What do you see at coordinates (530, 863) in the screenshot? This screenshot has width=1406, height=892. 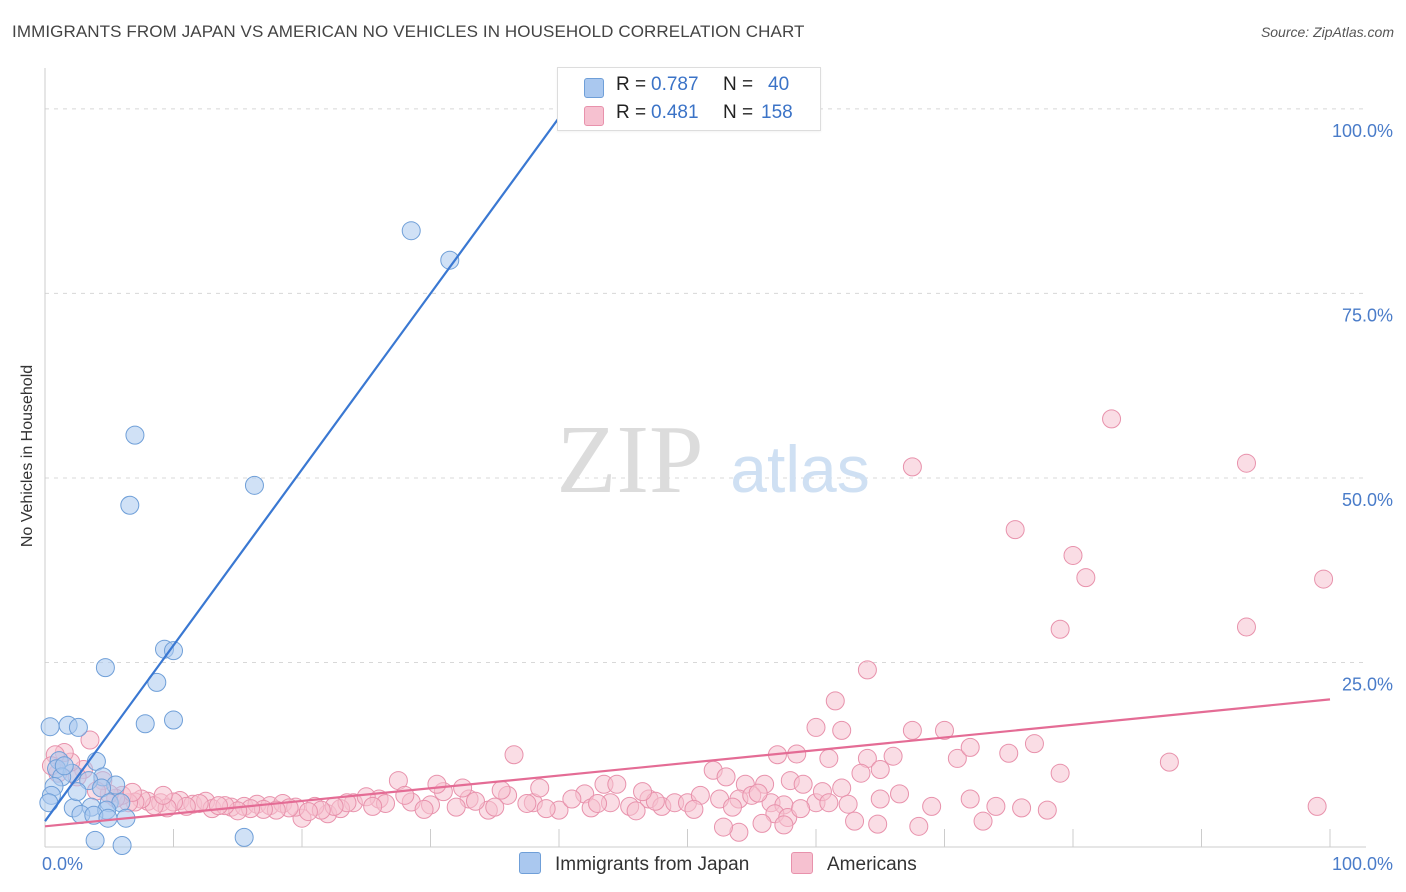 I see `legend-swatch-japan` at bounding box center [530, 863].